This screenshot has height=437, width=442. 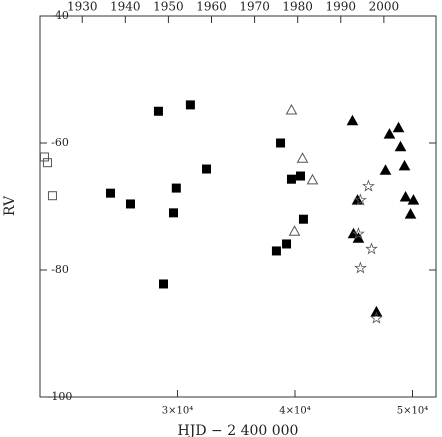 I want to click on x2-tick-label: 1970, so click(x=254, y=7).